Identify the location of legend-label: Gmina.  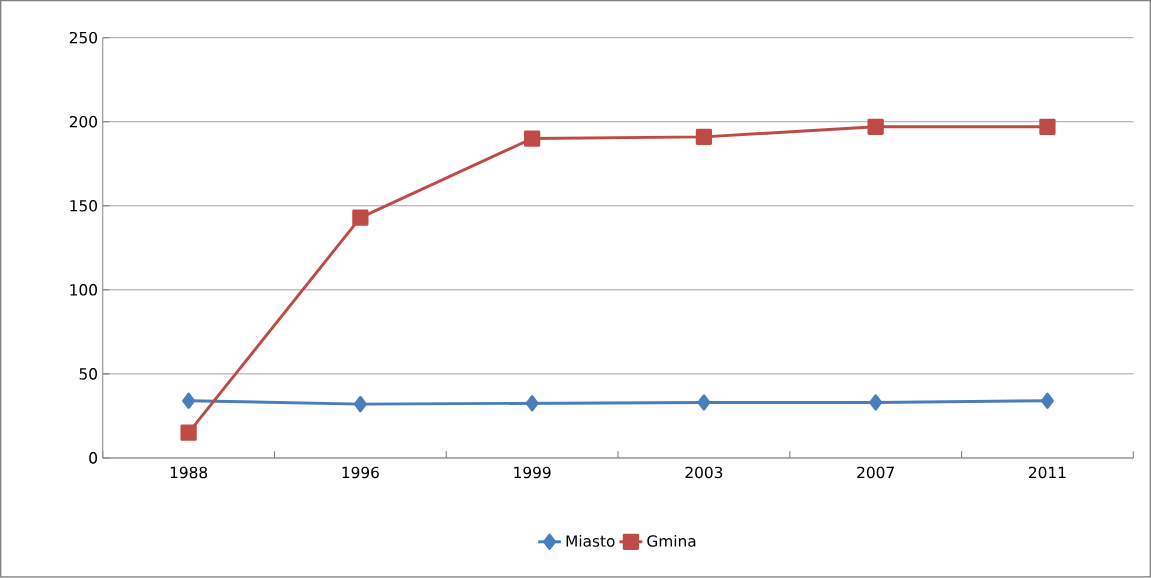
(671, 541).